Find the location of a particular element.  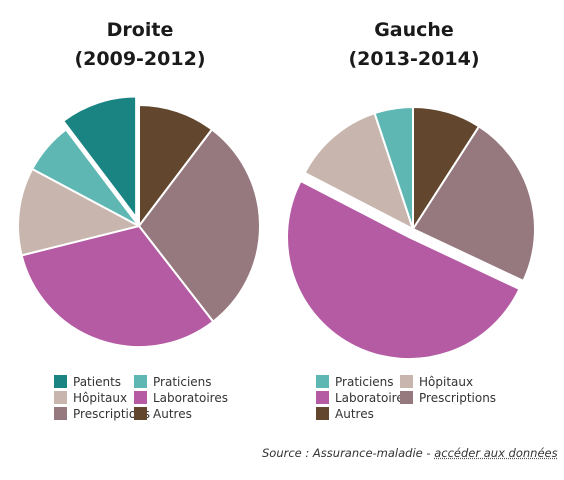

legend-item-left-autres: Autres is located at coordinates (163, 414).